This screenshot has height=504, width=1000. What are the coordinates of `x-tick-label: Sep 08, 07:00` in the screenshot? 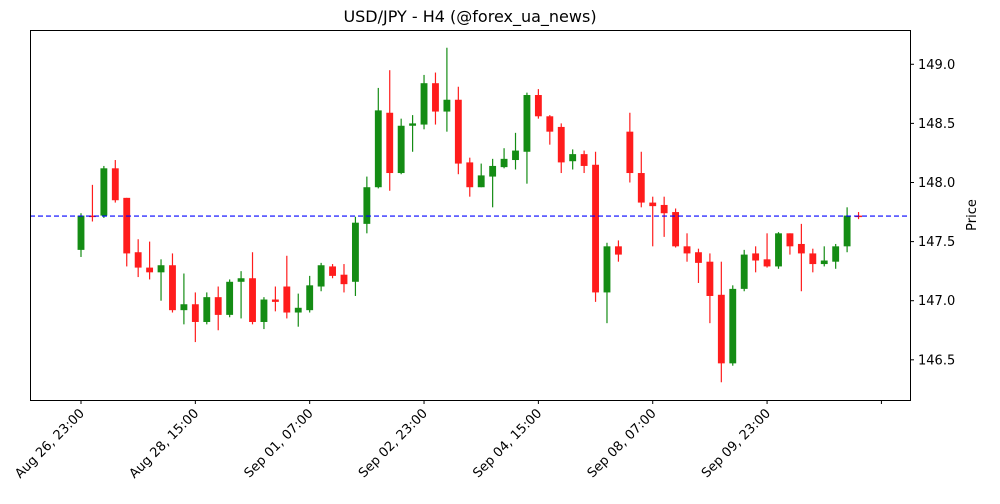 It's located at (622, 443).